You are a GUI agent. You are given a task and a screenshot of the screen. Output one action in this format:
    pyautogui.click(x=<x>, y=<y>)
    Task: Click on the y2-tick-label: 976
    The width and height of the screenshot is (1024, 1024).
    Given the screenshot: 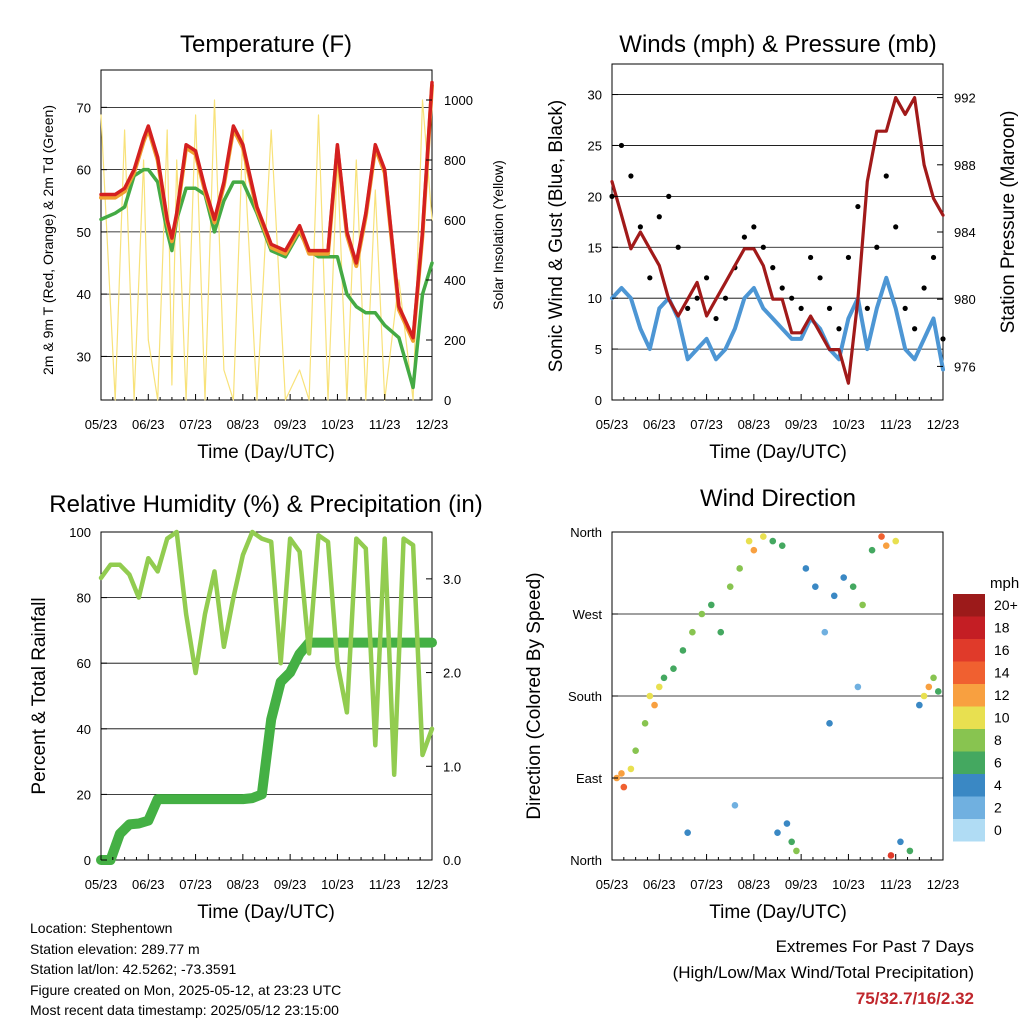 What is the action you would take?
    pyautogui.click(x=965, y=366)
    